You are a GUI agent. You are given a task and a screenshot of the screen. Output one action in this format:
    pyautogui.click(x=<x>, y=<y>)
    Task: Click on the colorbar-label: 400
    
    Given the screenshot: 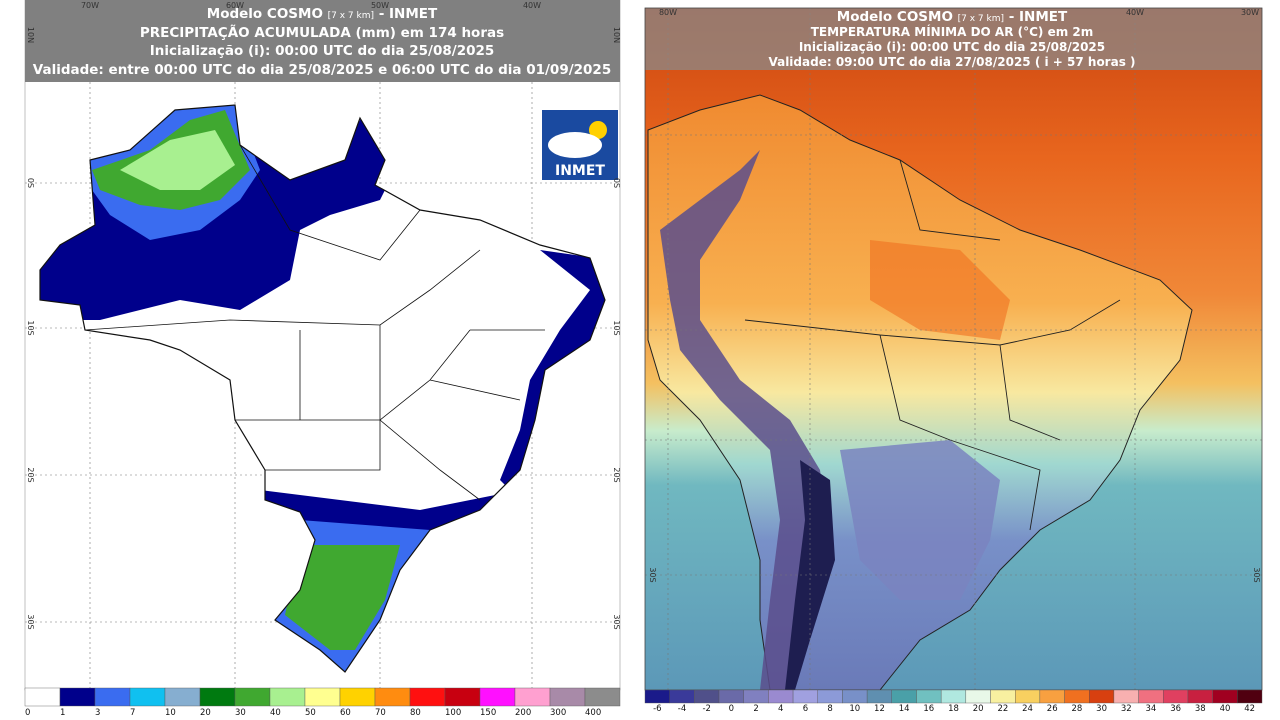 What is the action you would take?
    pyautogui.click(x=593, y=713)
    